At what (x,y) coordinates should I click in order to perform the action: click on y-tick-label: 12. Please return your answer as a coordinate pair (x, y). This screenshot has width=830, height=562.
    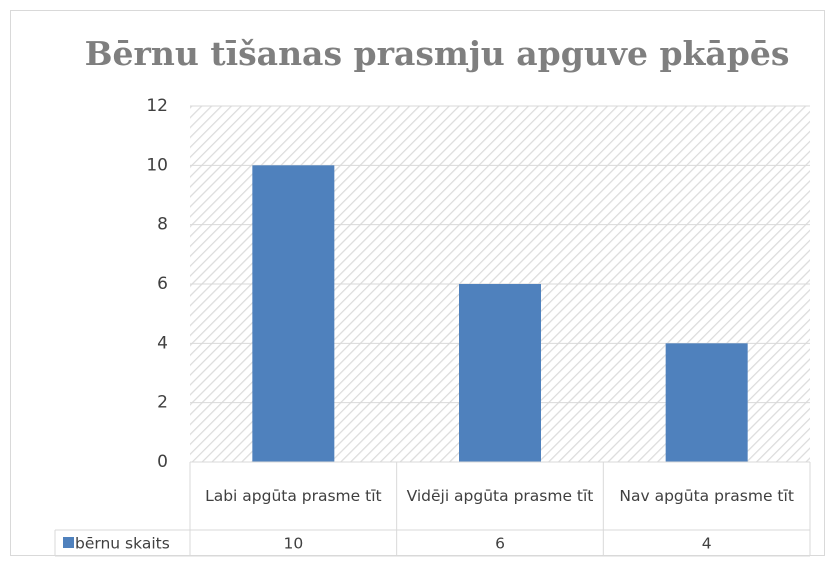
    Looking at the image, I should click on (157, 106).